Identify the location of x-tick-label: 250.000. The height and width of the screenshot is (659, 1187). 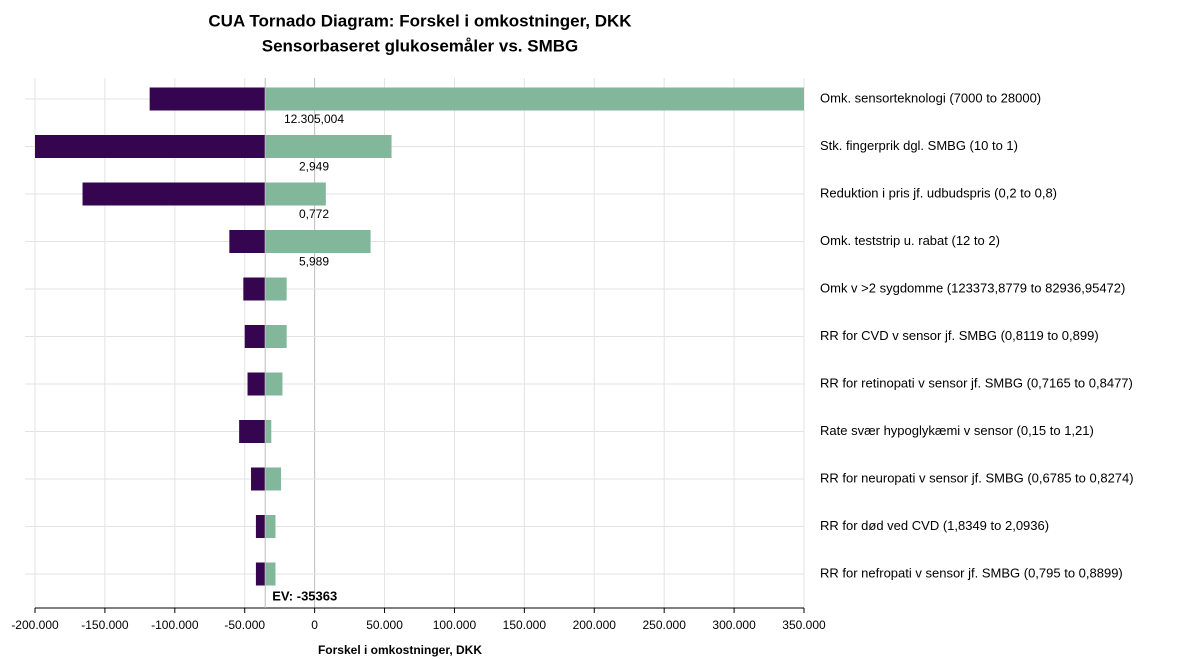
(664, 625).